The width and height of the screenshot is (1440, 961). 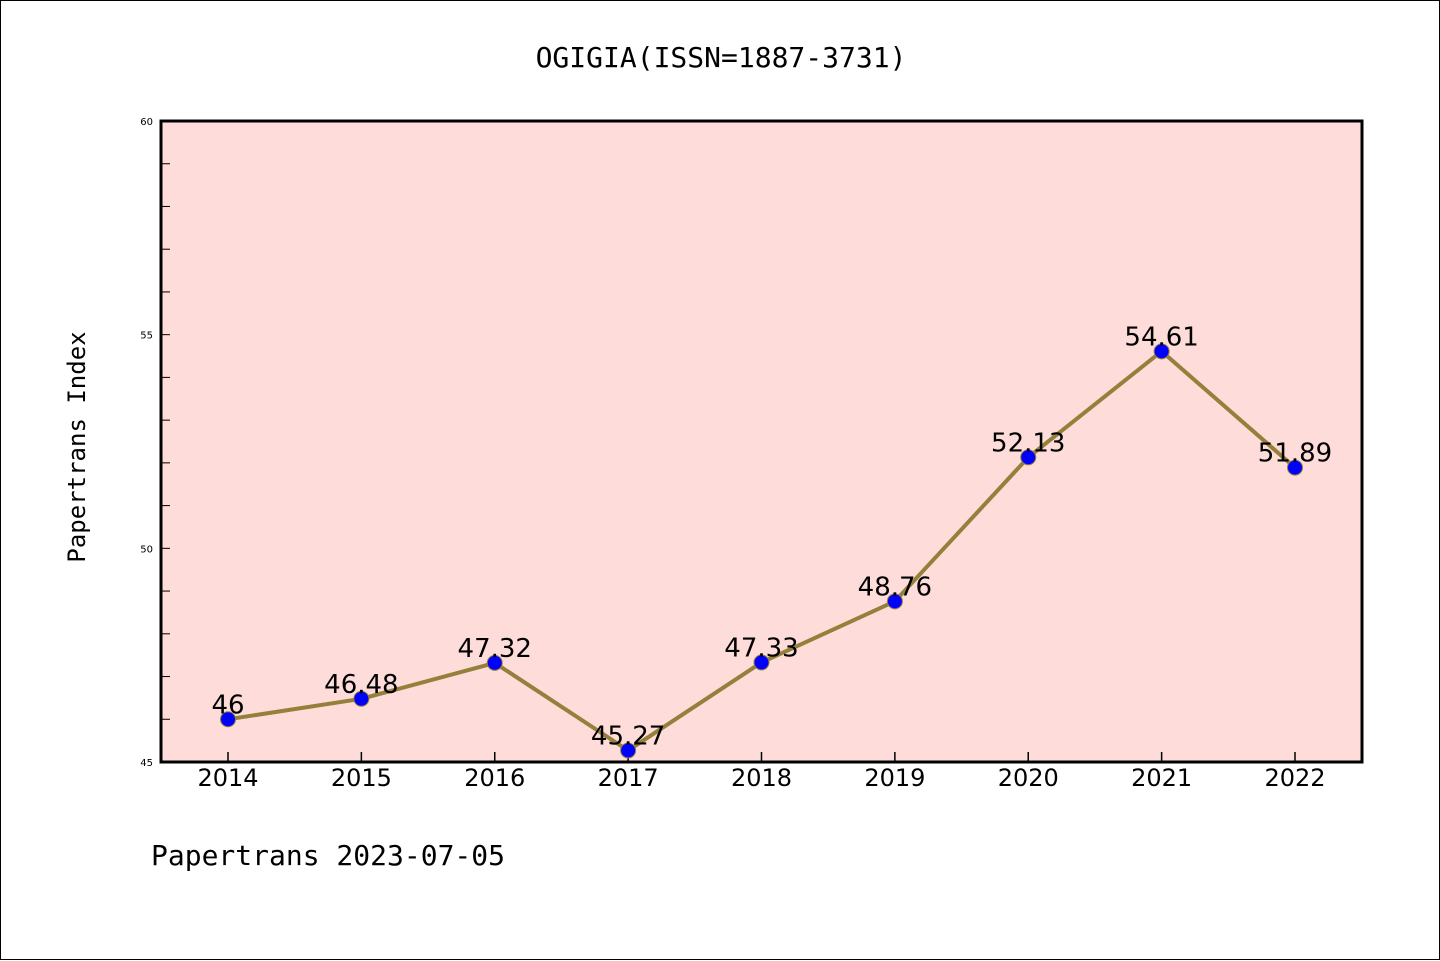 I want to click on footer-date-stamp: Papertrans 2023-07-05, so click(x=328, y=855).